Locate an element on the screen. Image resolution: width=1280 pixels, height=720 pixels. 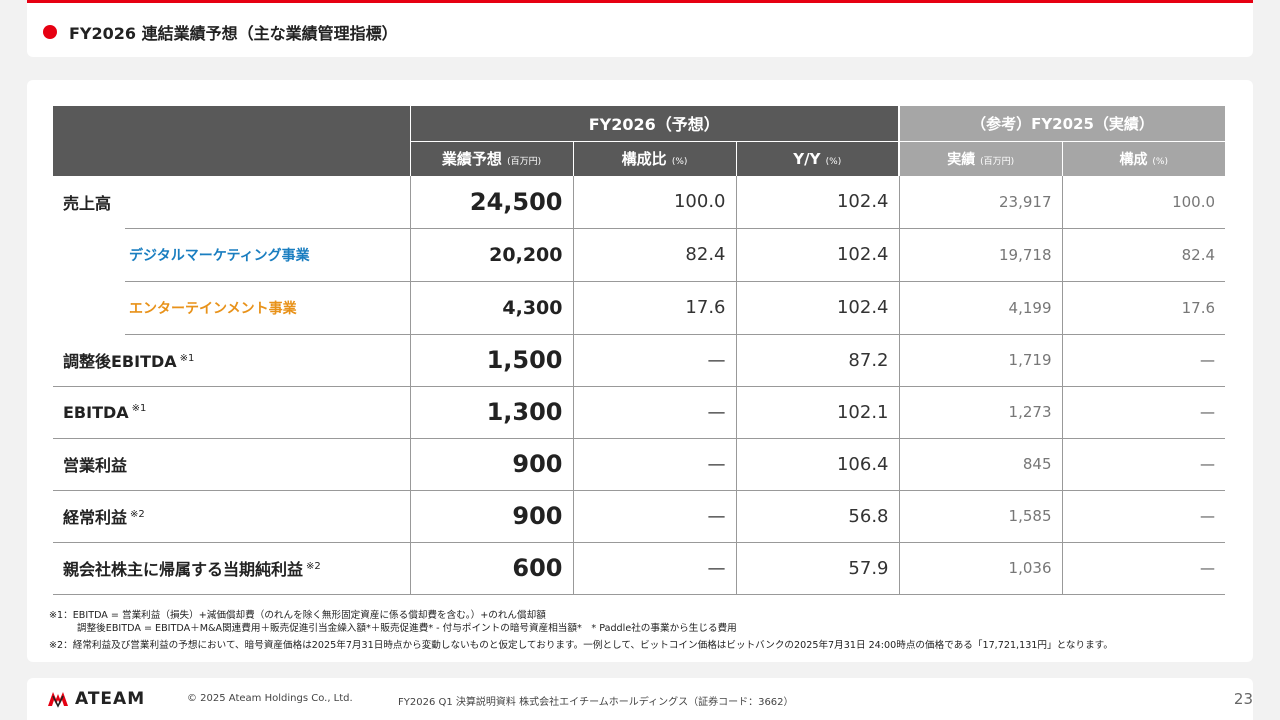
row-label: EBITDA ※1 is located at coordinates (231, 412).